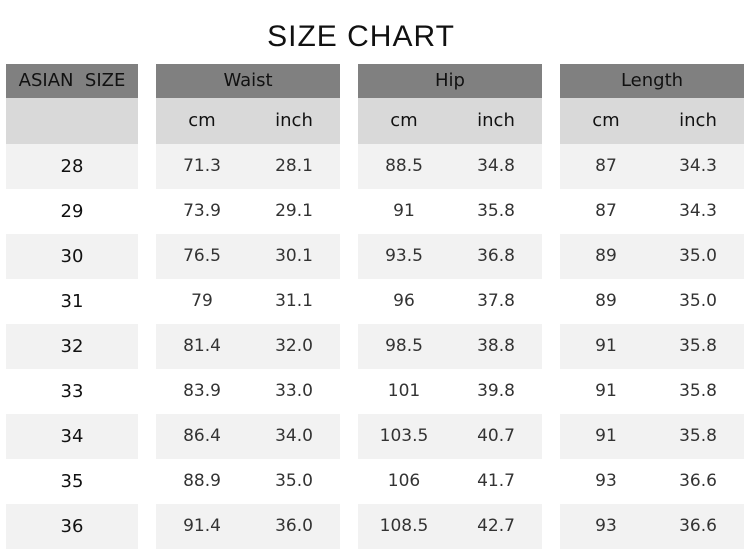 Image resolution: width=750 pixels, height=559 pixels. Describe the element at coordinates (404, 526) in the screenshot. I see `cell-hip-cm: 108.5` at that location.